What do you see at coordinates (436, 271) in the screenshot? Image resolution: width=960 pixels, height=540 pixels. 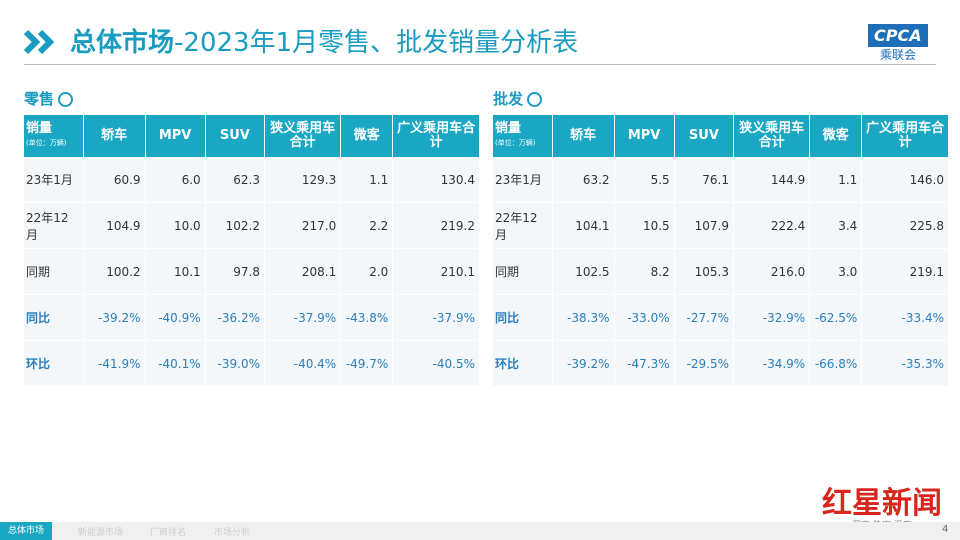 I see `cell: 210.1` at bounding box center [436, 271].